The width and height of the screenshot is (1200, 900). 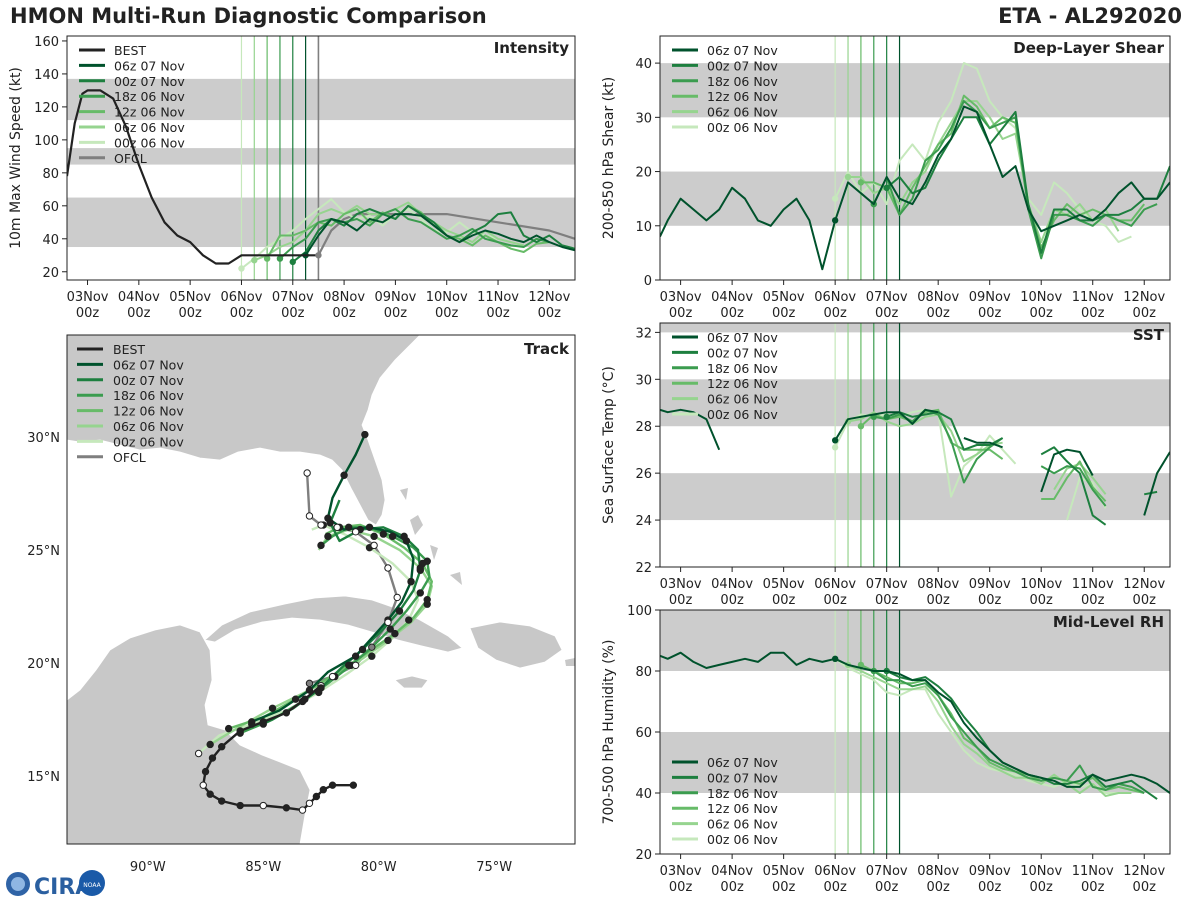 What do you see at coordinates (516, 645) in the screenshot?
I see `hispaniola-landmass` at bounding box center [516, 645].